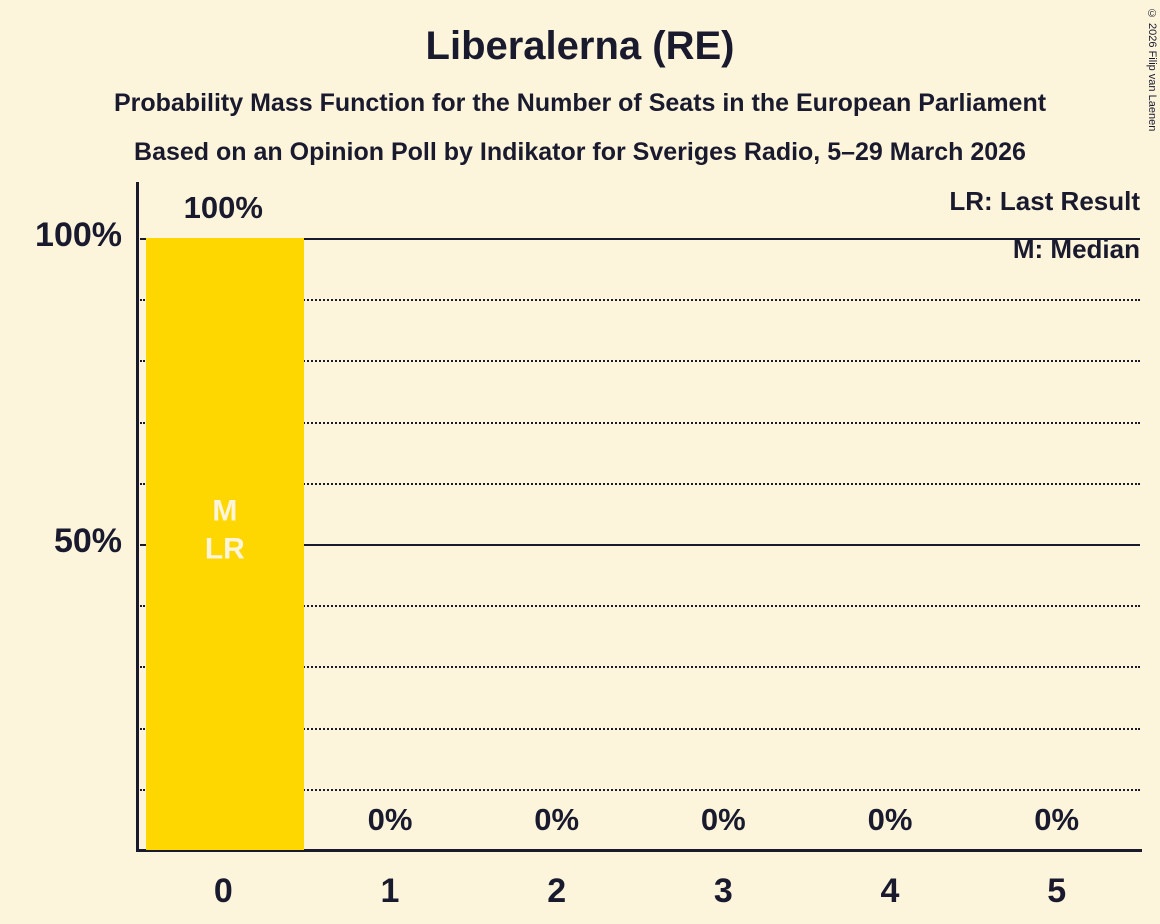  Describe the element at coordinates (580, 46) in the screenshot. I see `chart-title: Liberalerna (RE)` at that location.